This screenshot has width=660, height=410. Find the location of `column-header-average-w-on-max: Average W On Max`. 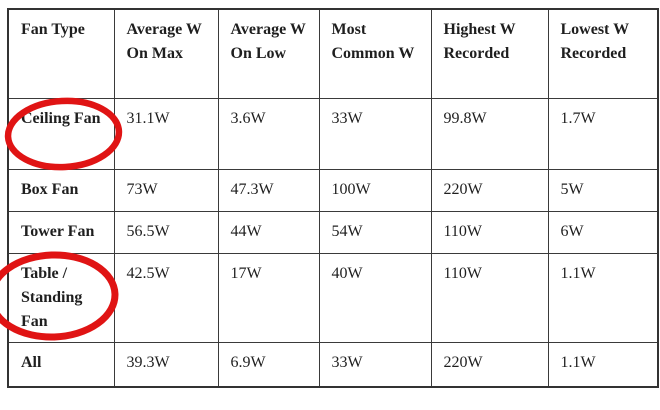

column-header-average-w-on-max: Average W On Max is located at coordinates (166, 53).